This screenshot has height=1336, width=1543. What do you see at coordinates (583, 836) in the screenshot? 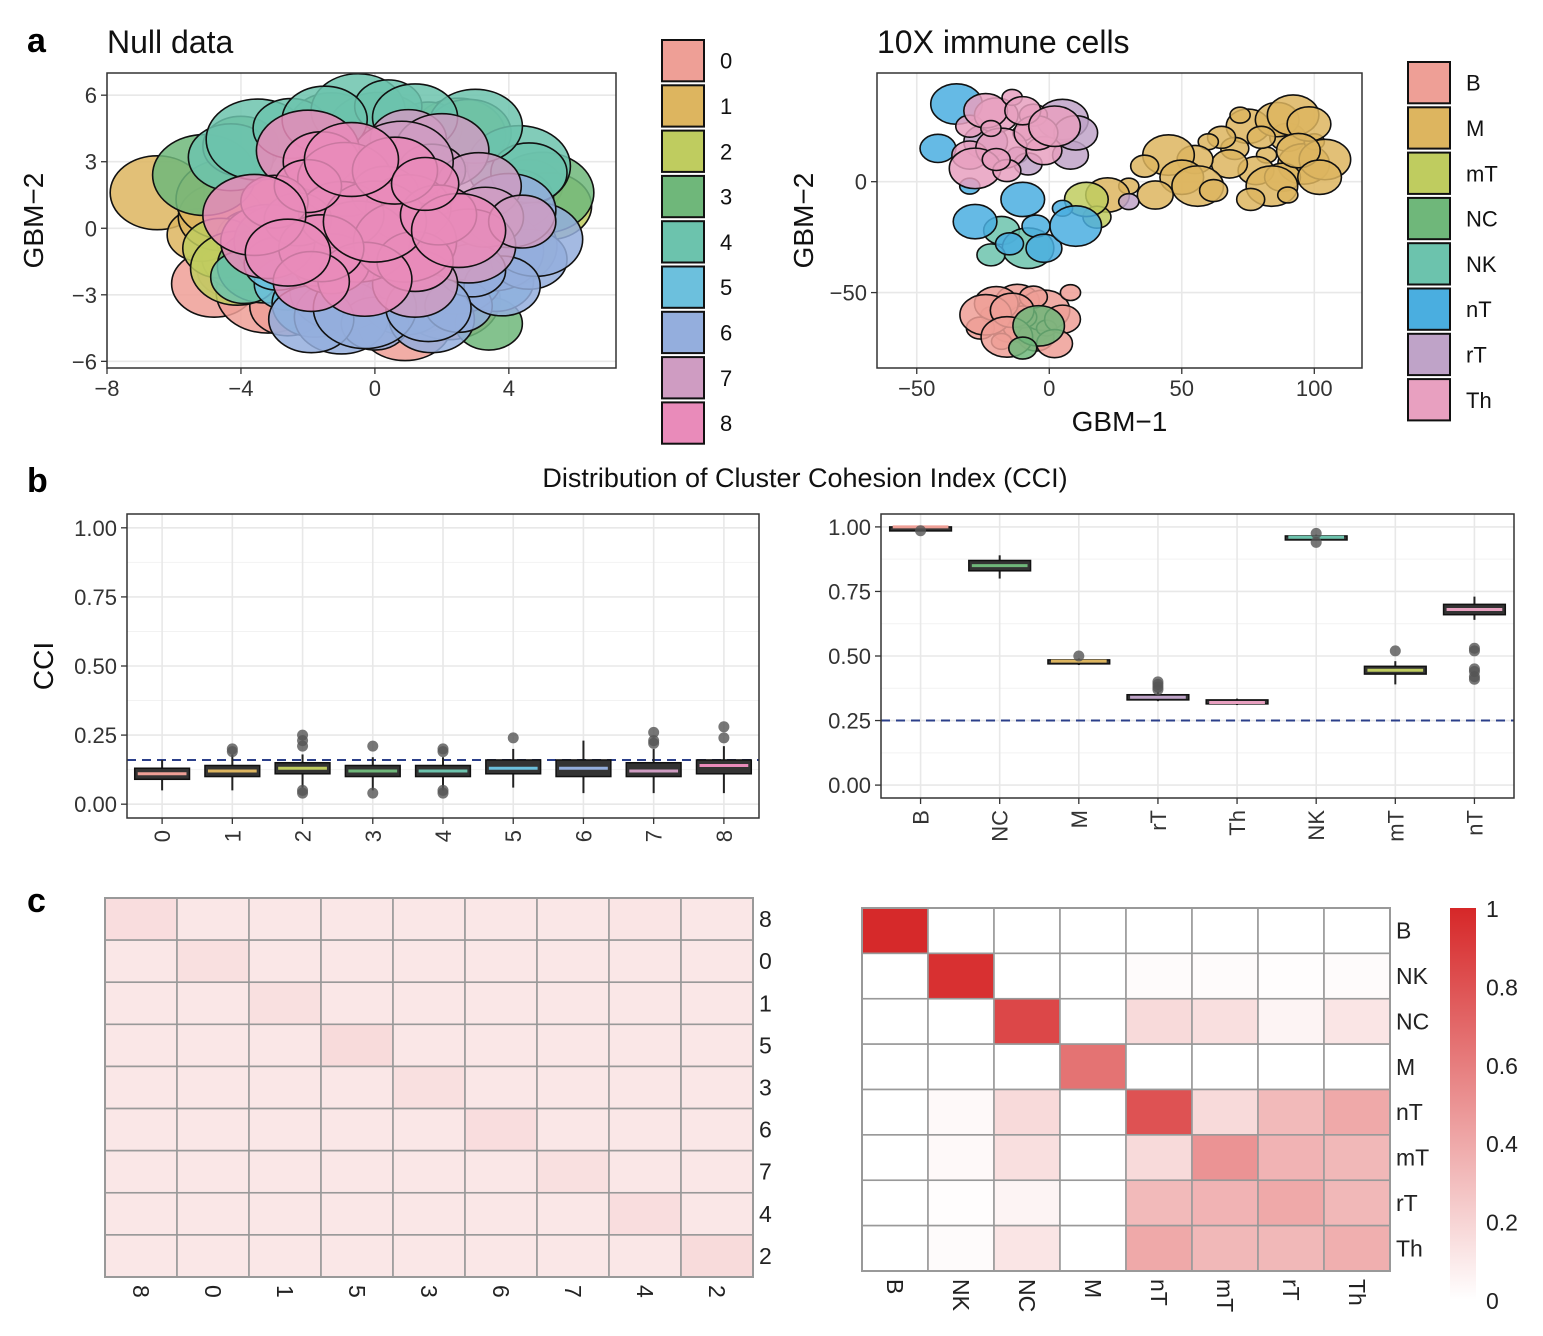
I see `x-tick-label: 6` at bounding box center [583, 836].